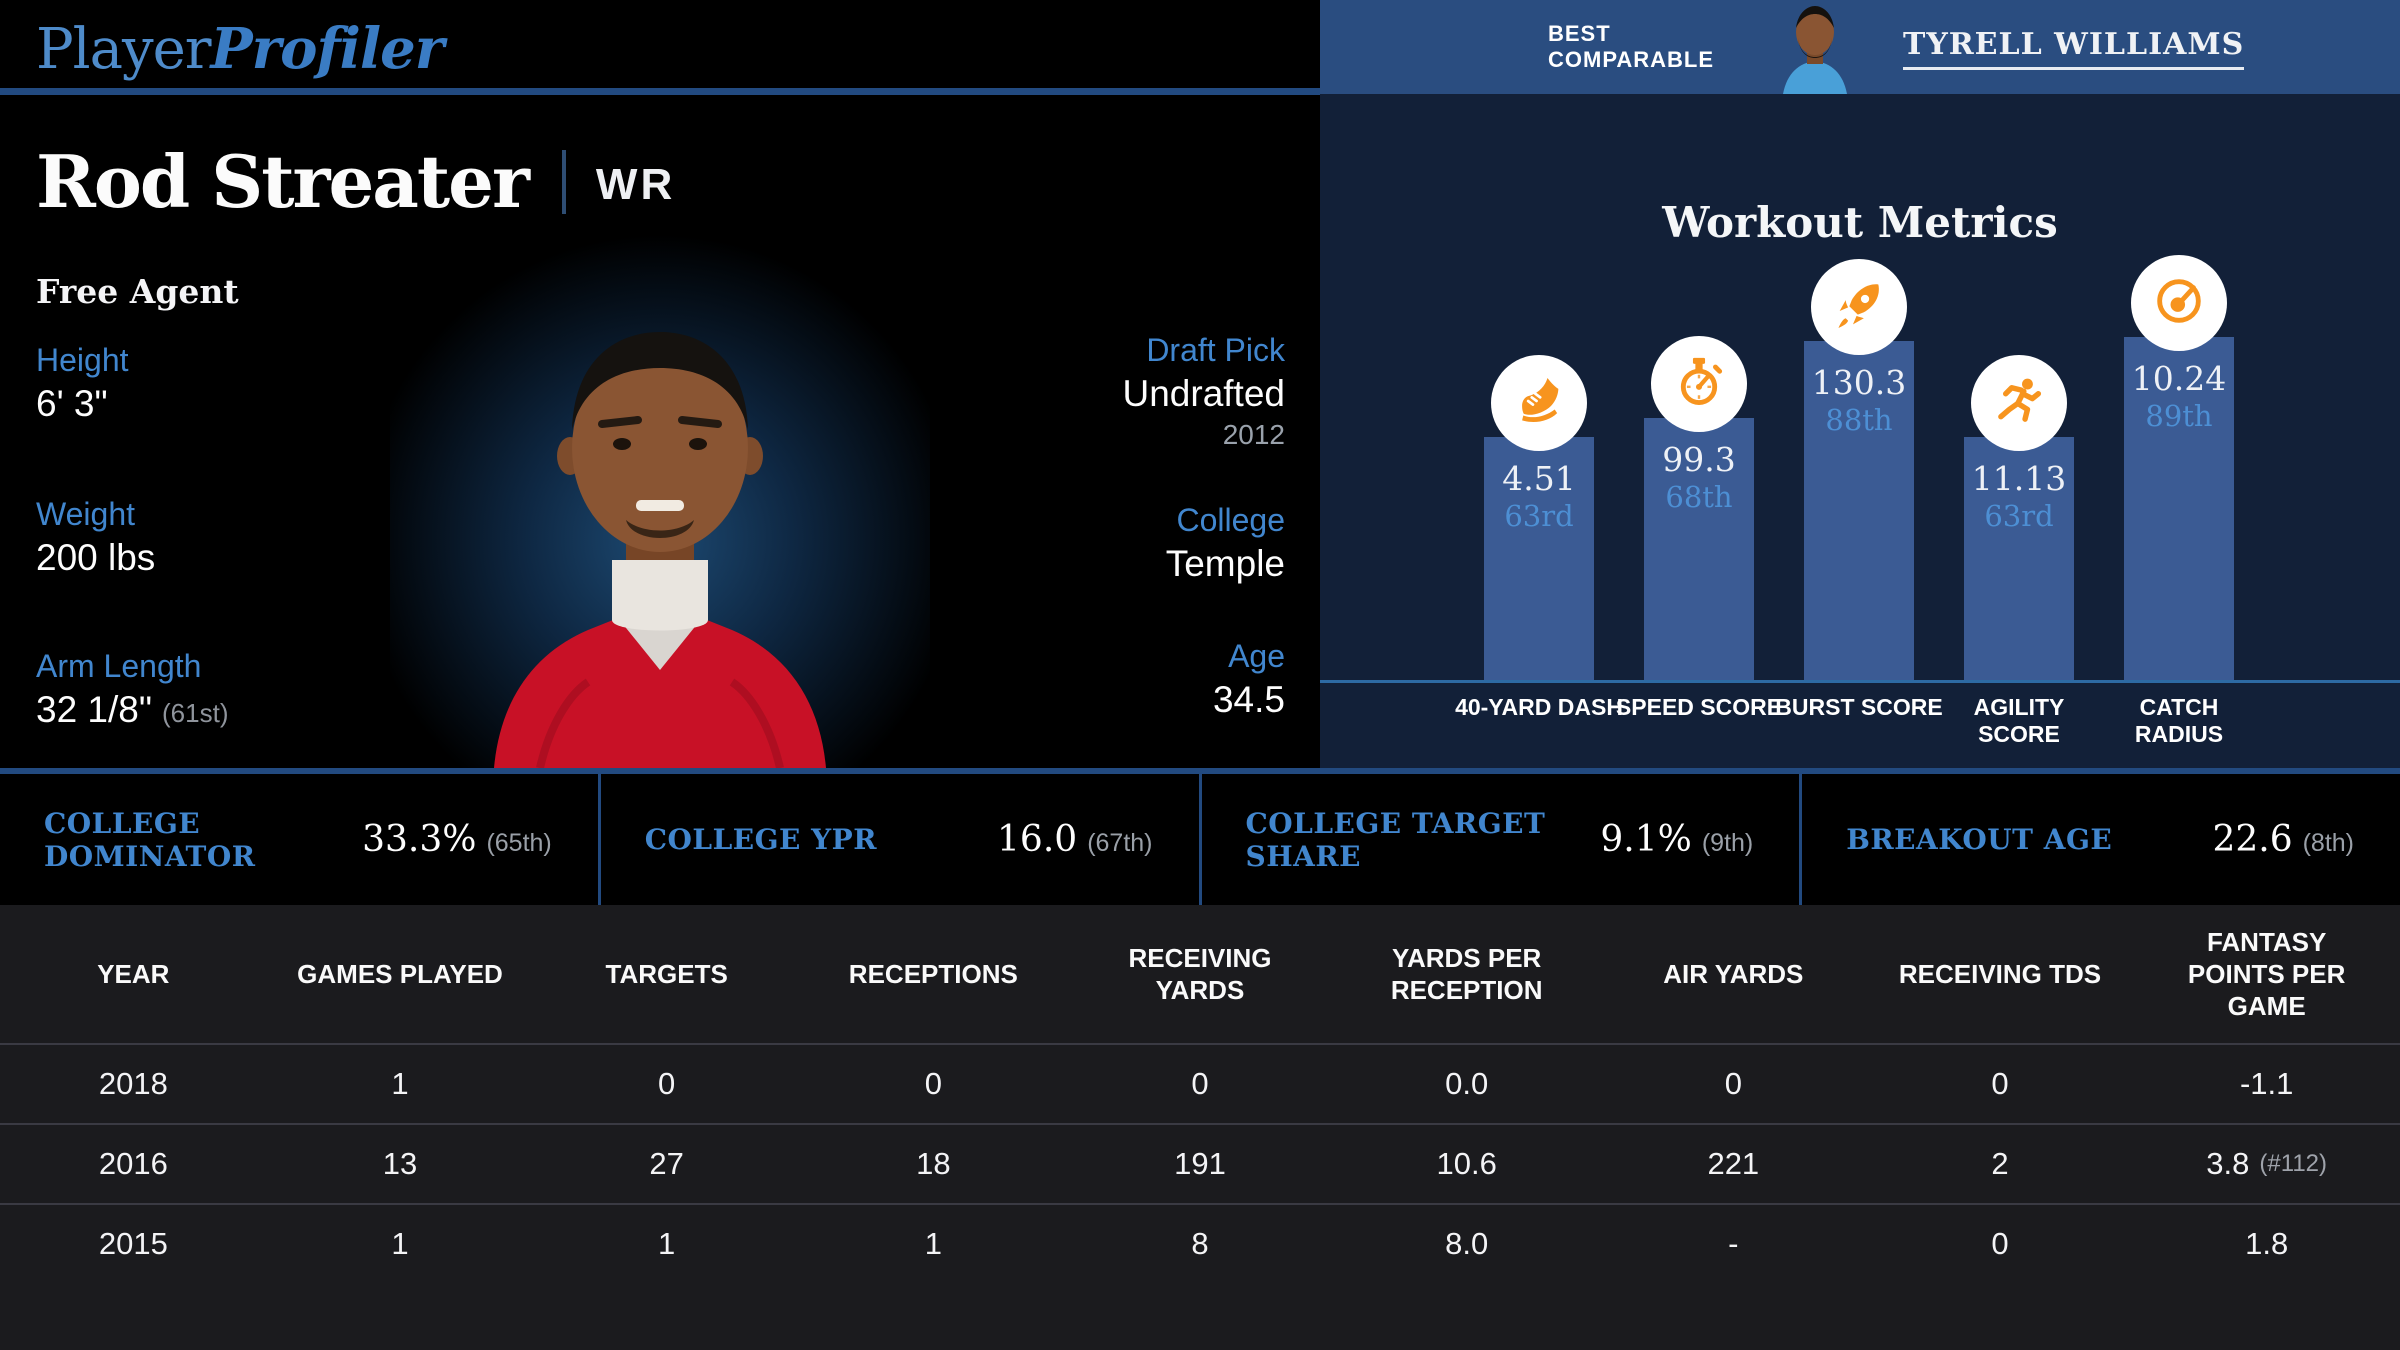  I want to click on metric-bar-catch-radius: 10.24 89th, so click(2179, 467).